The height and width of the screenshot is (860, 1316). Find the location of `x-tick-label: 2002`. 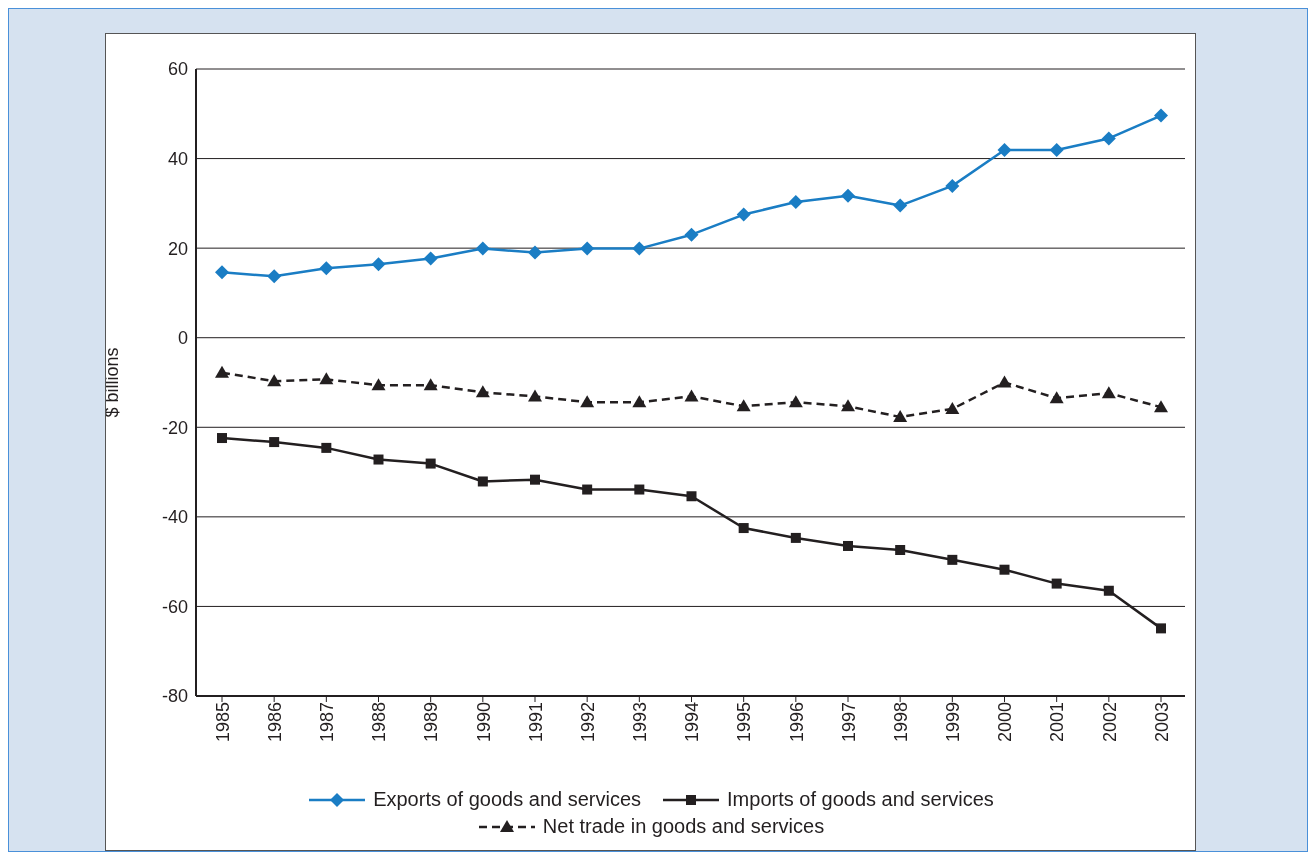

x-tick-label: 2002 is located at coordinates (1109, 722).